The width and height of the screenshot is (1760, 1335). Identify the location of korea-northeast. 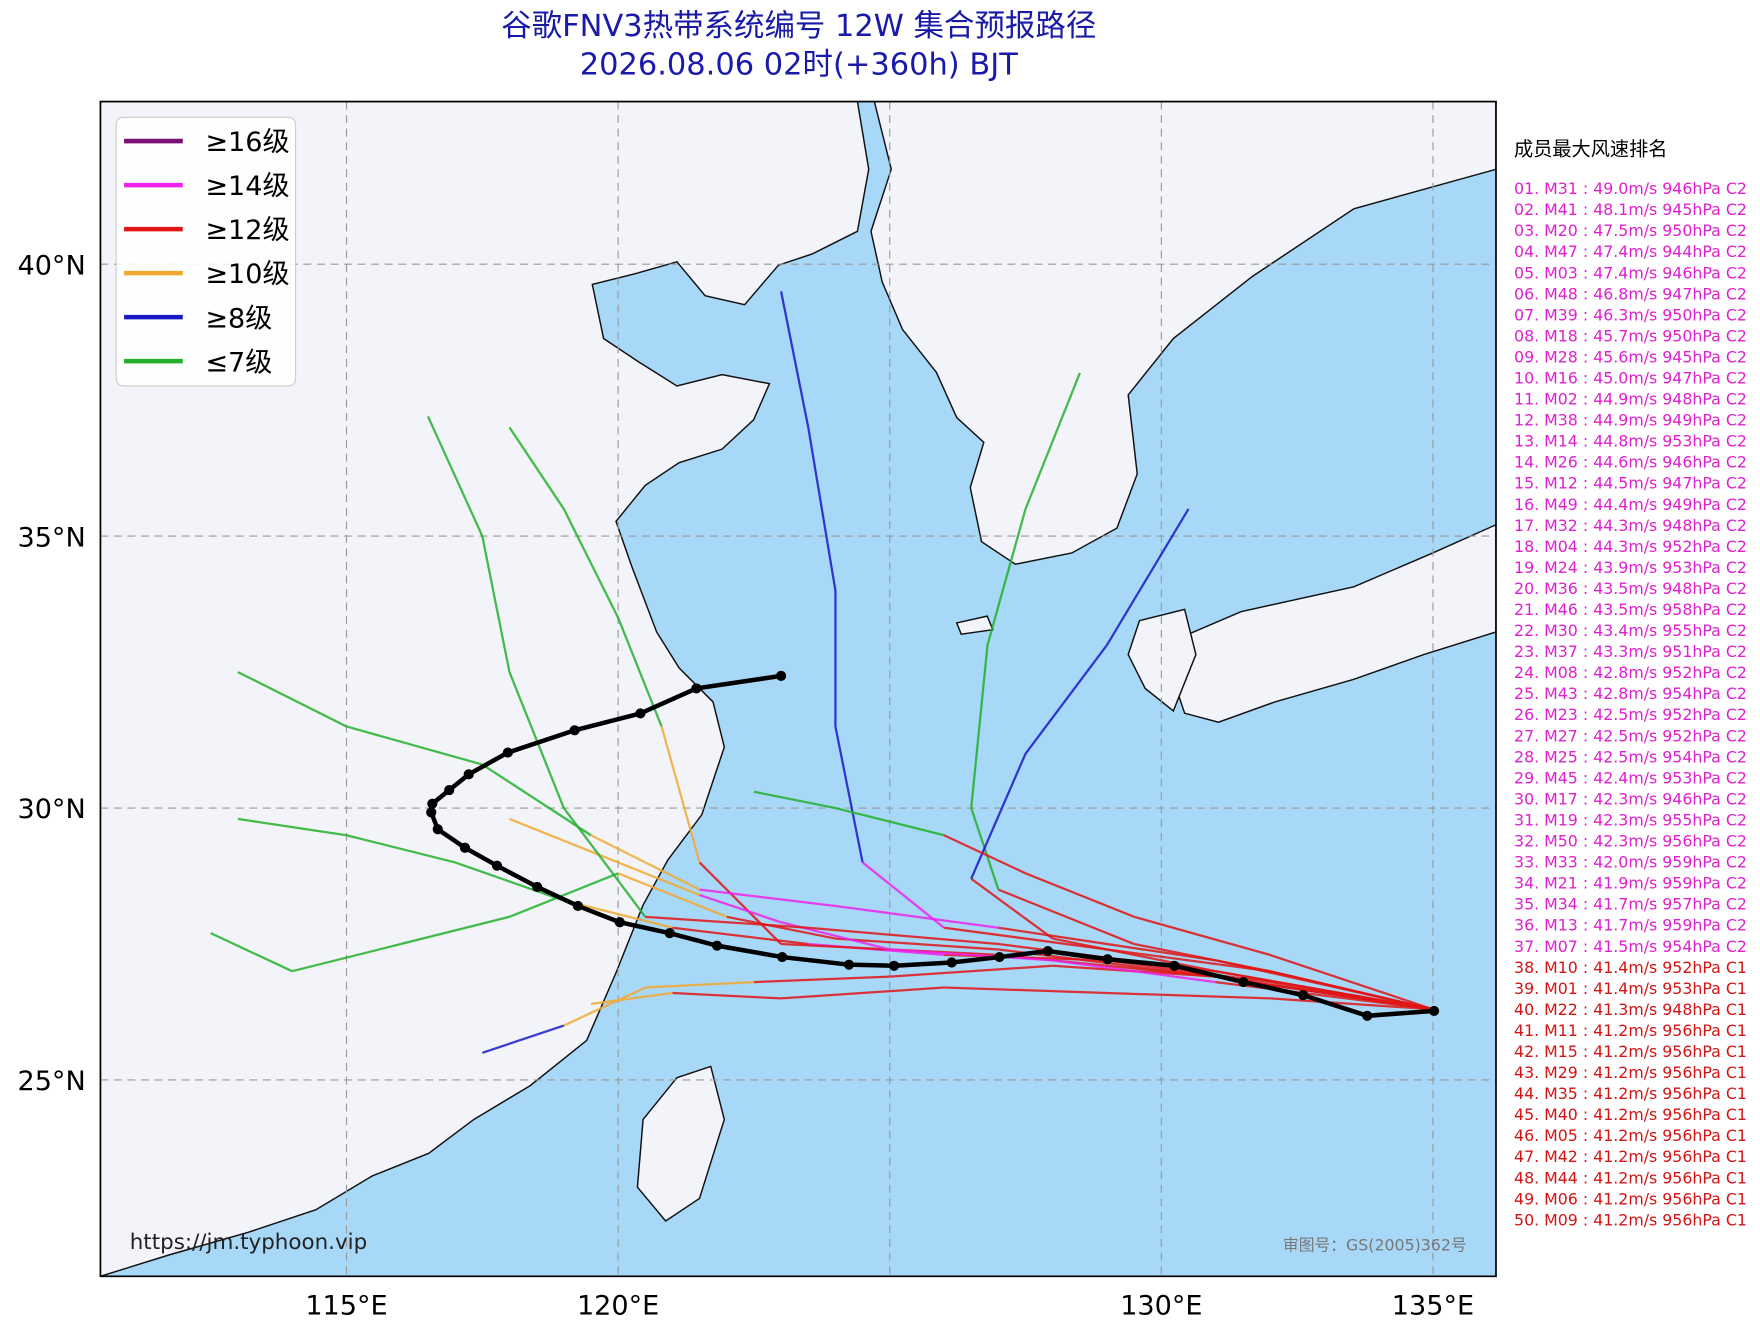
(1183, 333).